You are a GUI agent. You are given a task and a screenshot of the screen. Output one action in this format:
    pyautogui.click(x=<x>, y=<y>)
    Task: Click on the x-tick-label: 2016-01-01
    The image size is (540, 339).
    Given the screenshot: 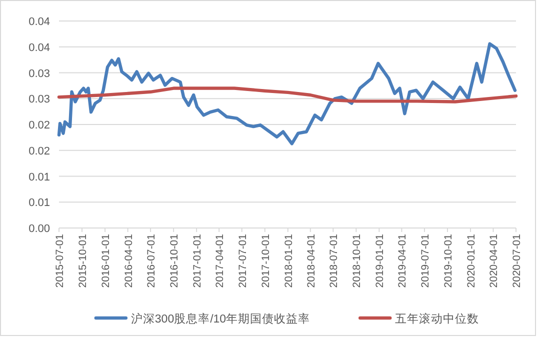 What is the action you would take?
    pyautogui.click(x=106, y=261)
    